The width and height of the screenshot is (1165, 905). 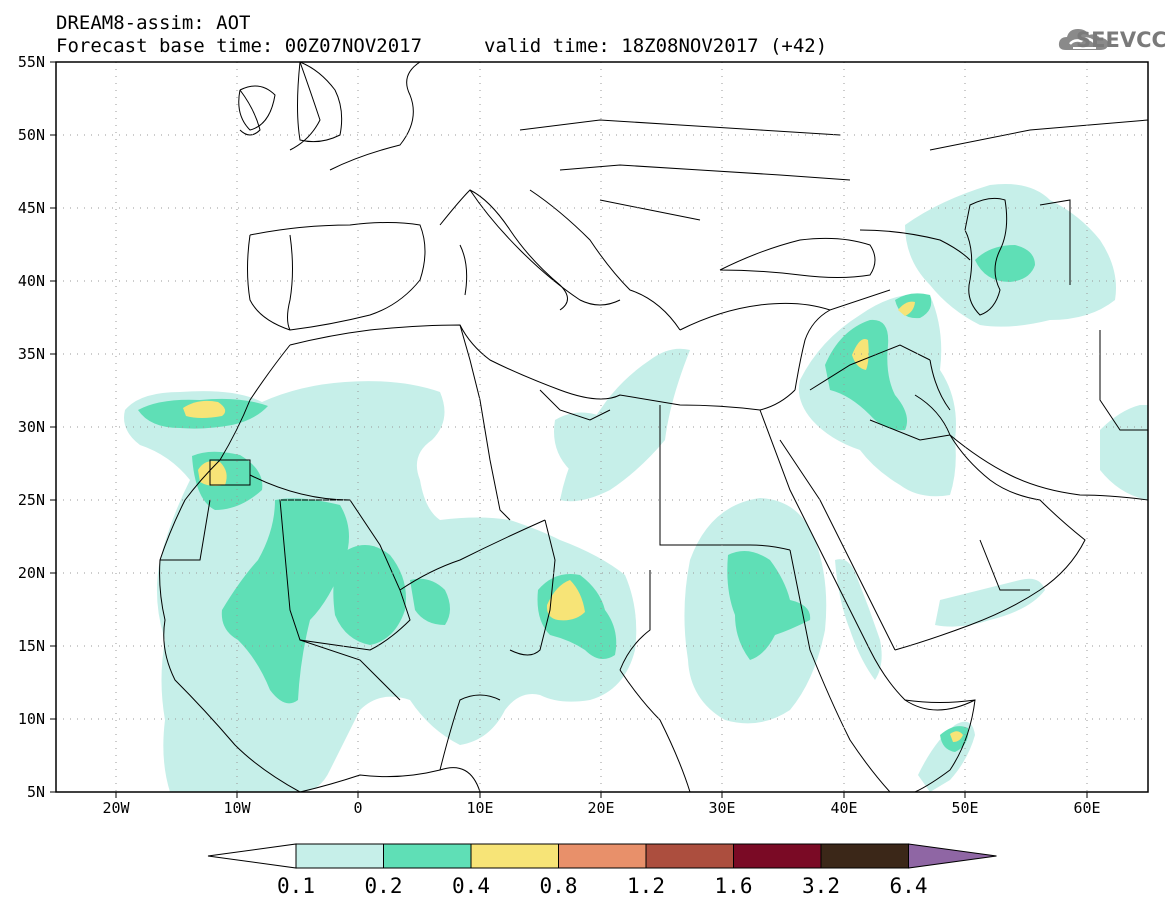 I want to click on colorbar-label: 3.2, so click(x=821, y=886).